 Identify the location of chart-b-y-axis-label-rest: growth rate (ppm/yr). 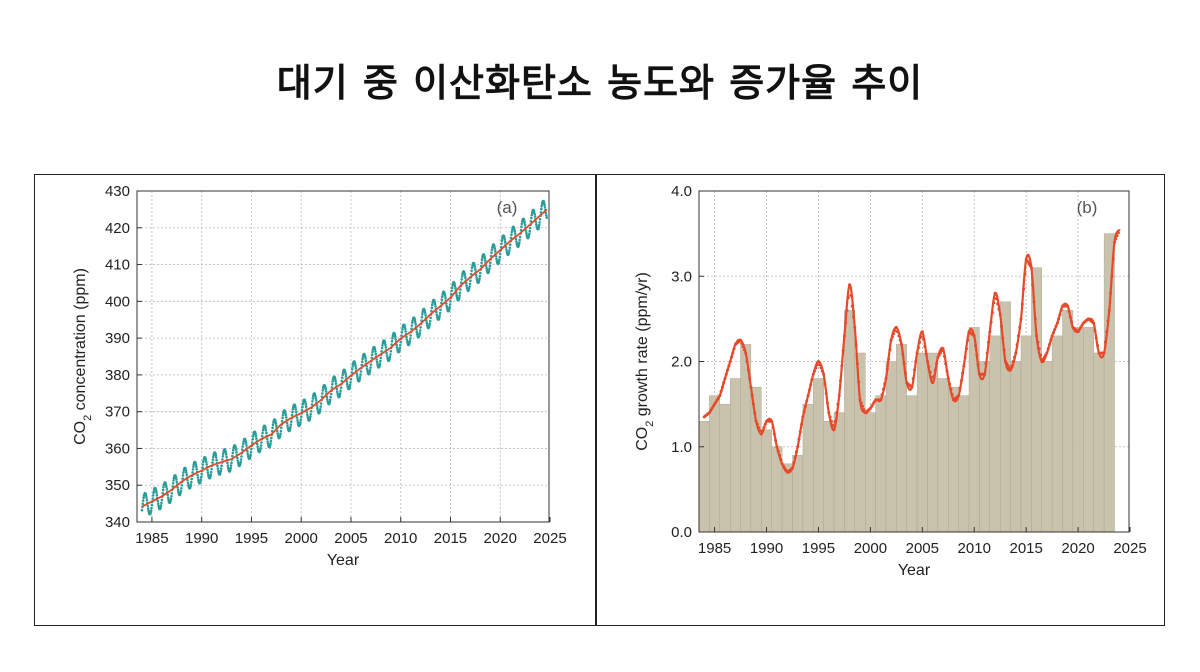
(642, 346).